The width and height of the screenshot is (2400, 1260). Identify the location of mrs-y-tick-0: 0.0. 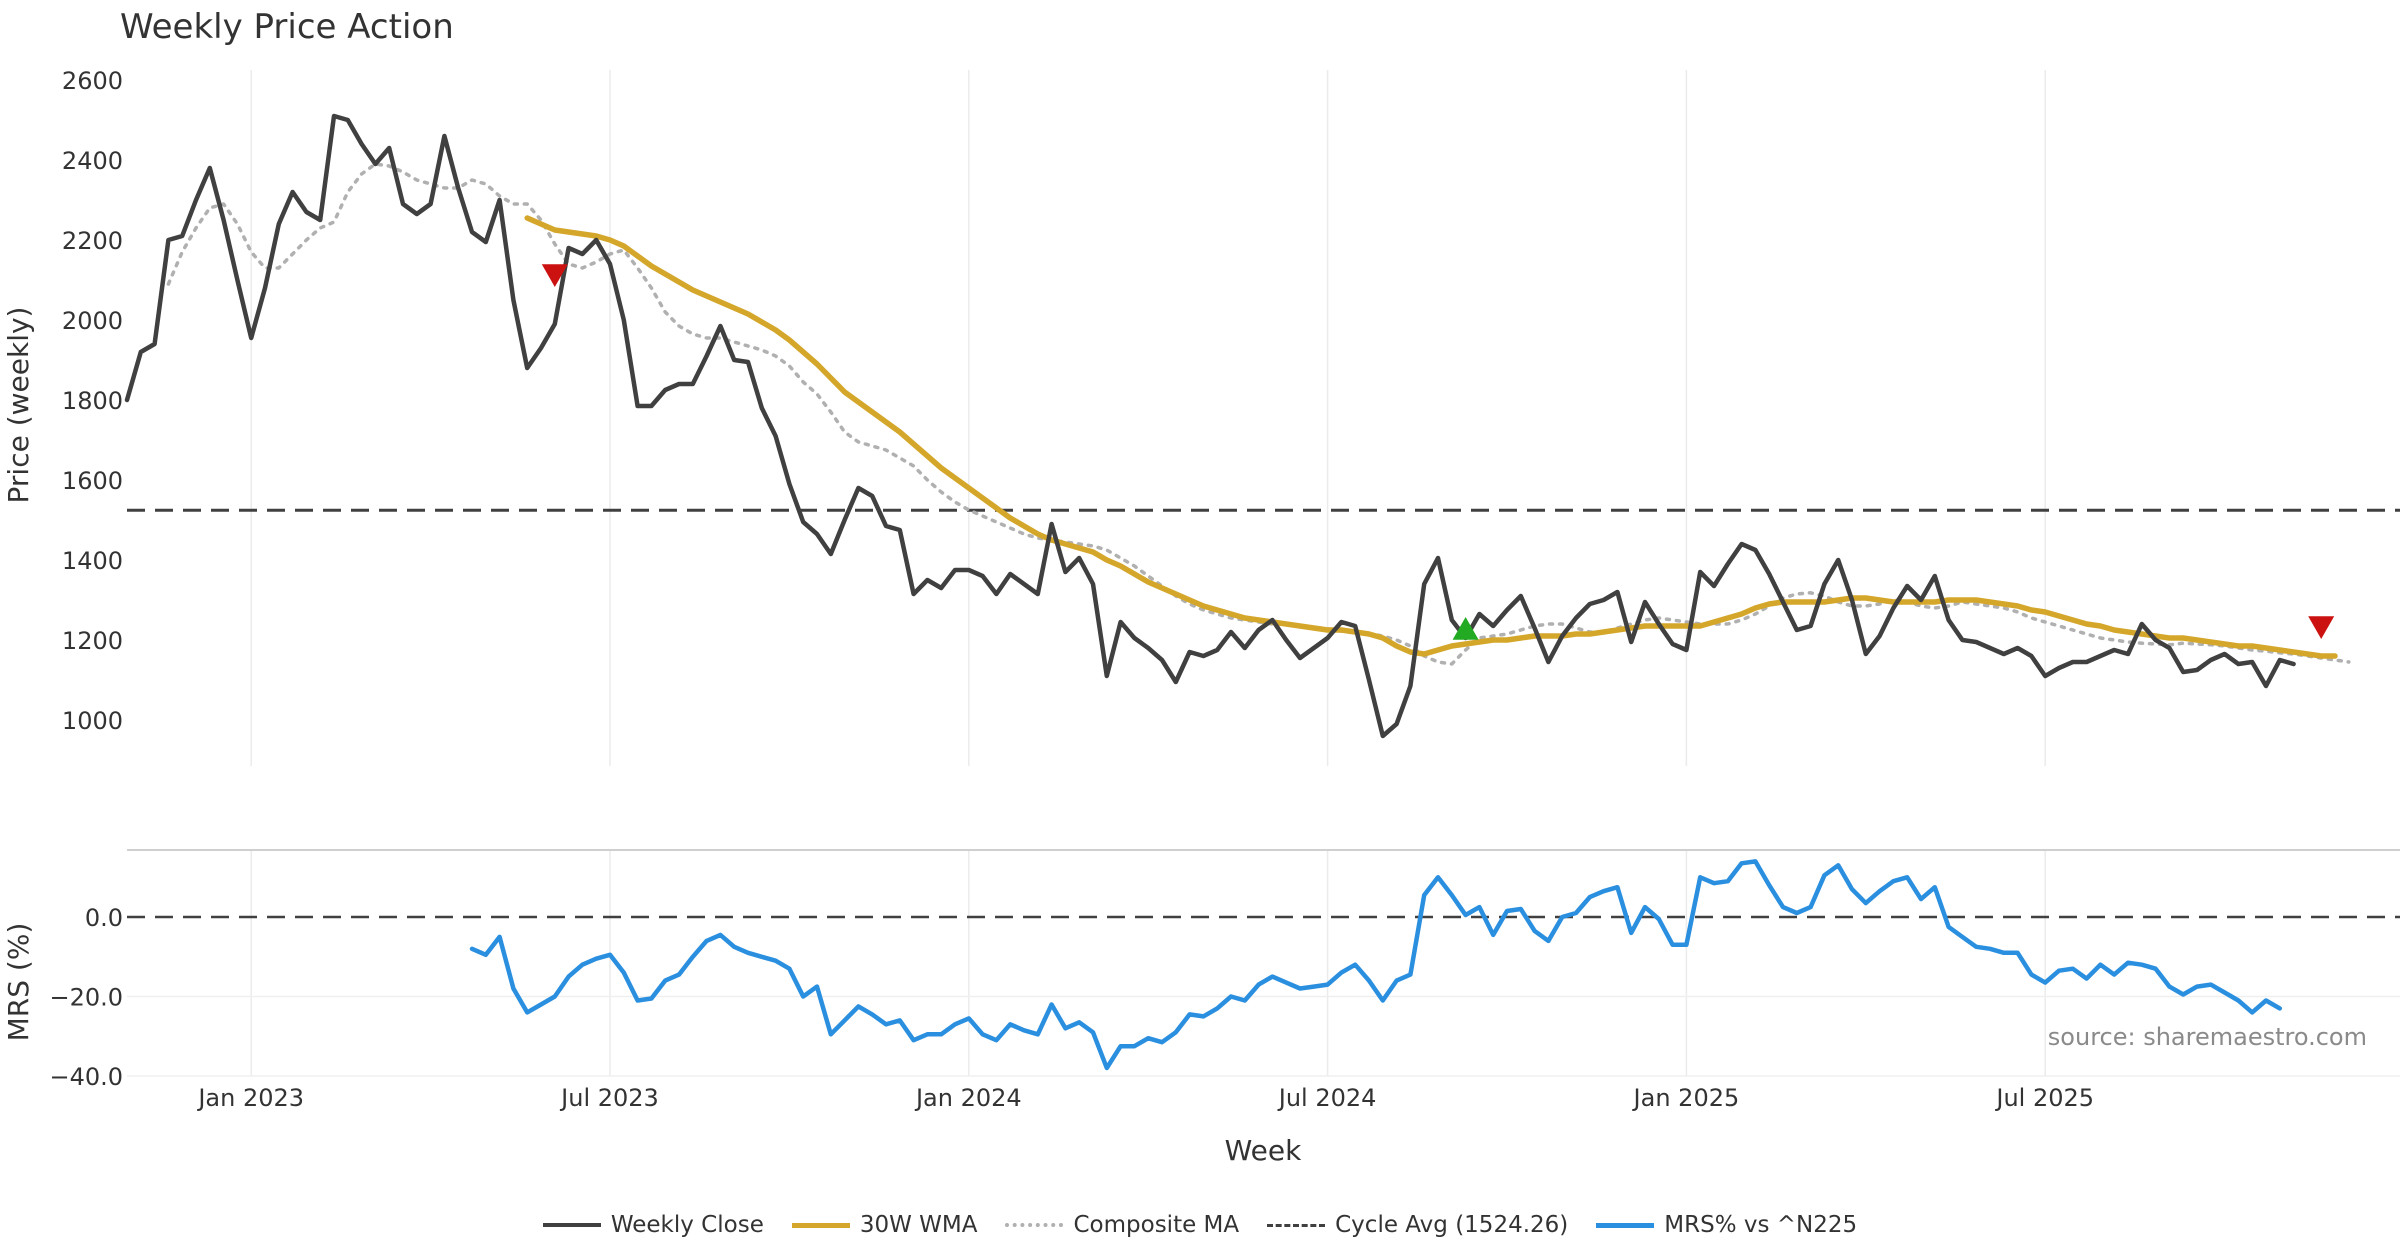
(104, 918).